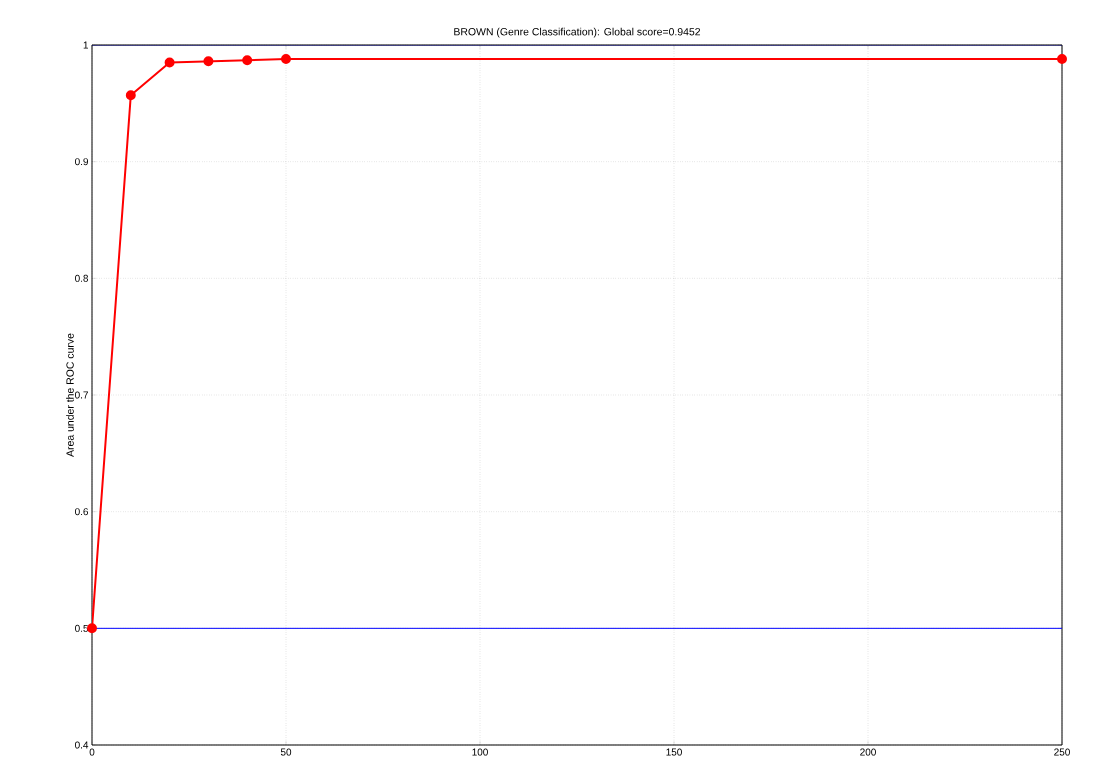 This screenshot has width=1107, height=773. I want to click on y-tick-label: 0.4, so click(82, 745).